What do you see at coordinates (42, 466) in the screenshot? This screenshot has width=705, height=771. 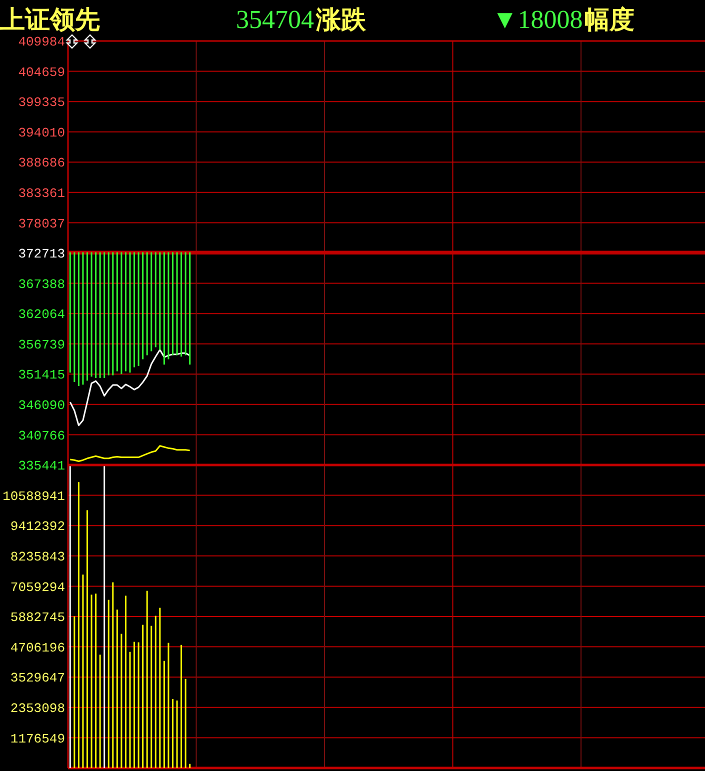 I see `y-tick-label: 335441` at bounding box center [42, 466].